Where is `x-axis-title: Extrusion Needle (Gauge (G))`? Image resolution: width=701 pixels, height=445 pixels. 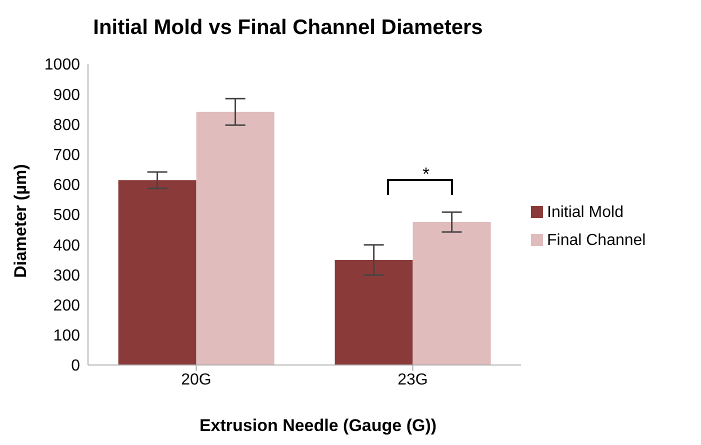
x-axis-title: Extrusion Needle (Gauge (G)) is located at coordinates (318, 426).